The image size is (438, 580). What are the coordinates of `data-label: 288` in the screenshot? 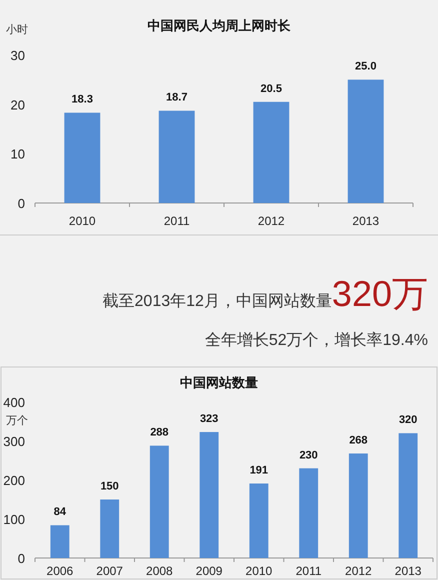 It's located at (159, 432).